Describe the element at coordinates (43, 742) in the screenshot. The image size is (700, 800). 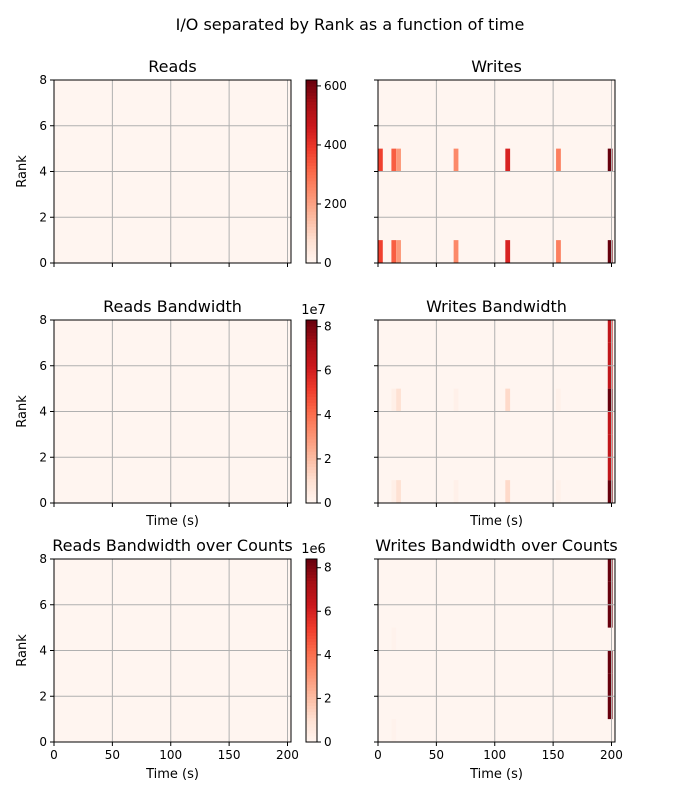
I see `y-tick-label: 0` at that location.